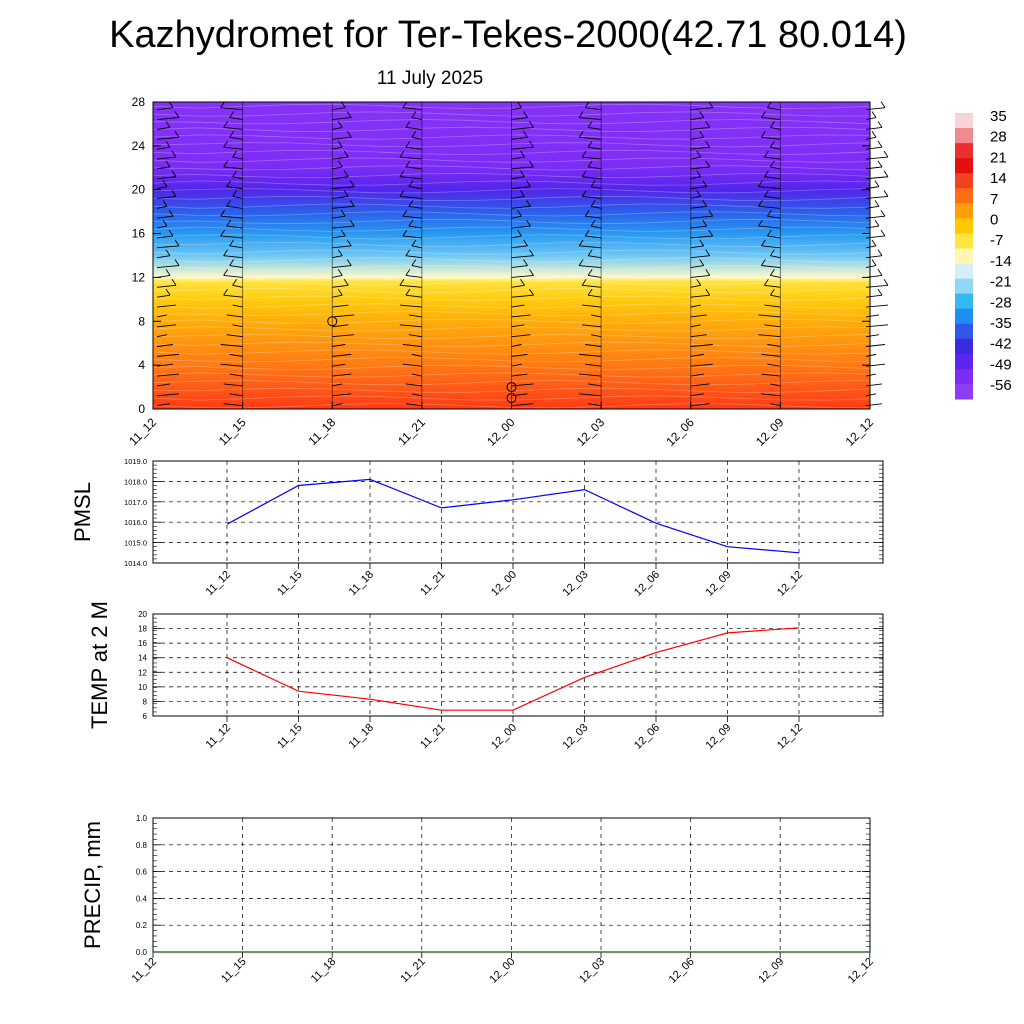 The image size is (1024, 1024). I want to click on y-tick-label: 20, so click(142, 614).